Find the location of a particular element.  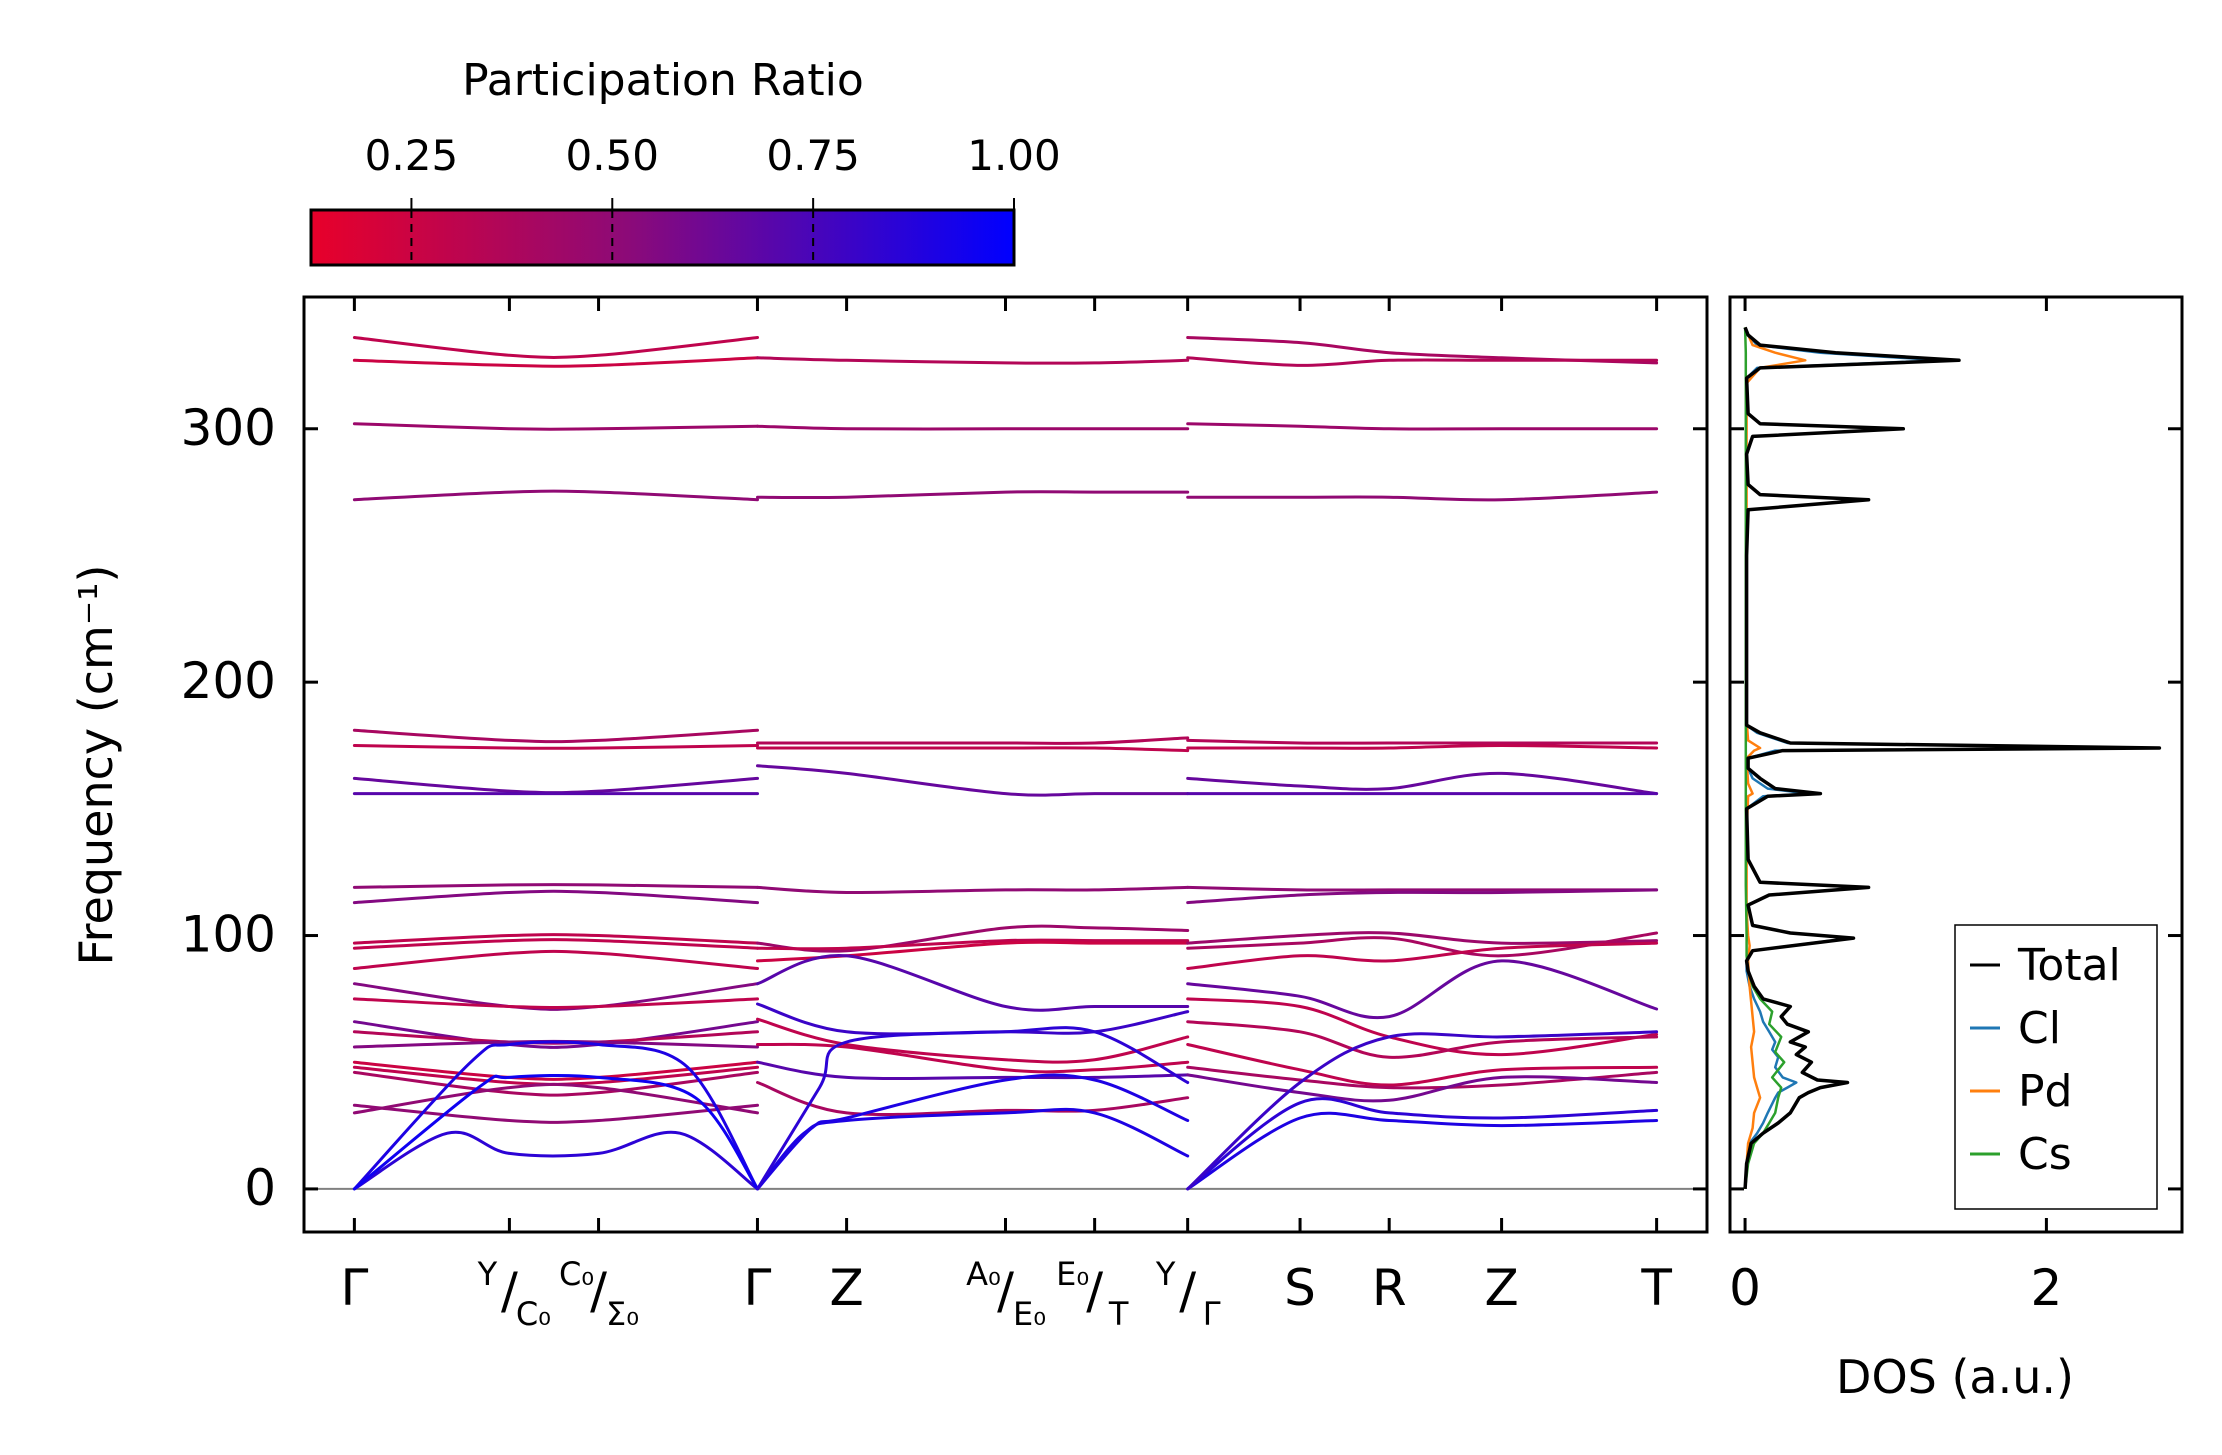

legend-label-total: Total is located at coordinates (2069, 965).